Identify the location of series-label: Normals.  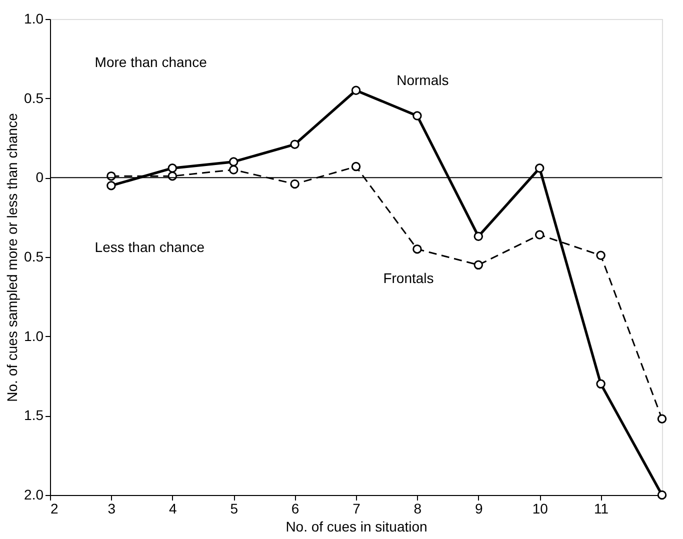
(422, 80).